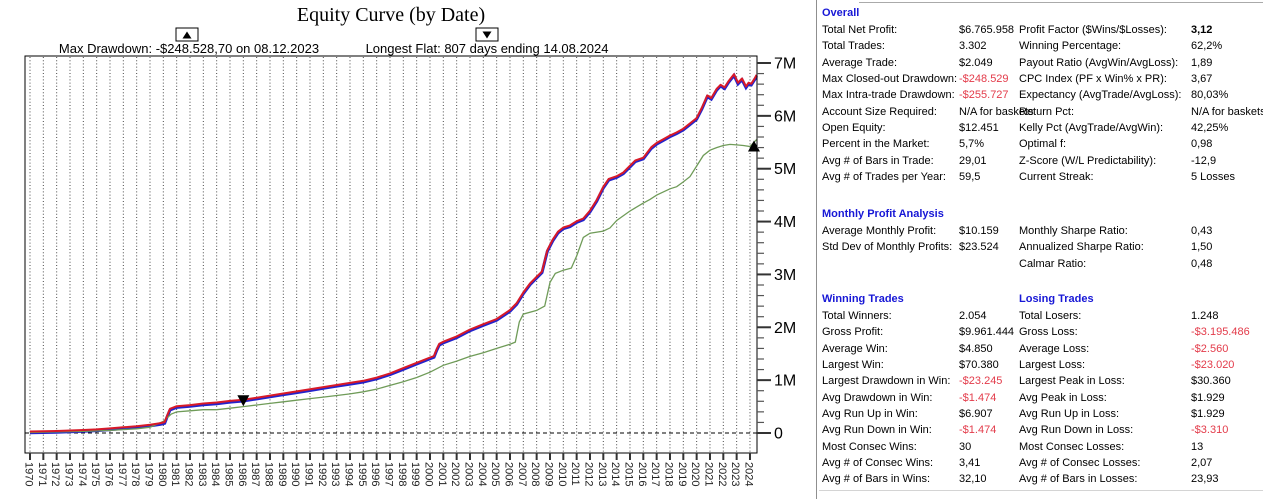 This screenshot has width=1263, height=499. What do you see at coordinates (487, 48) in the screenshot?
I see `longest-flat-annotation: Longest Flat: 807 days ending 14.08.2024` at bounding box center [487, 48].